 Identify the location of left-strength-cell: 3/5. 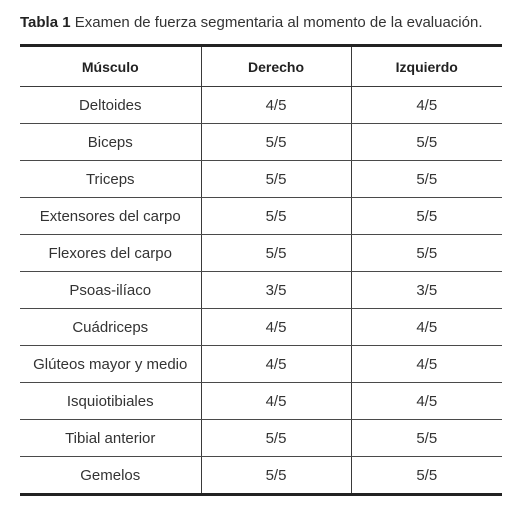
(426, 290).